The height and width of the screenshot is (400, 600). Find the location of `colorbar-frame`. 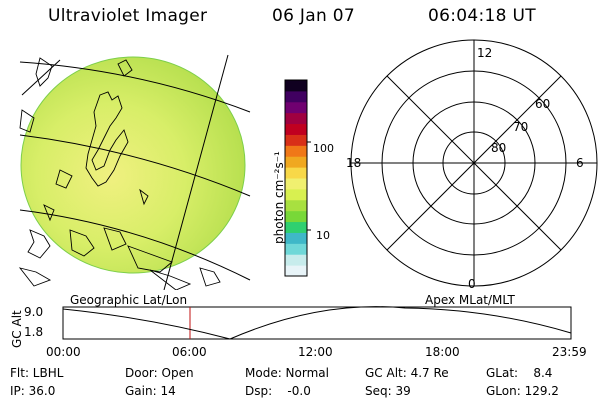

colorbar-frame is located at coordinates (296, 178).